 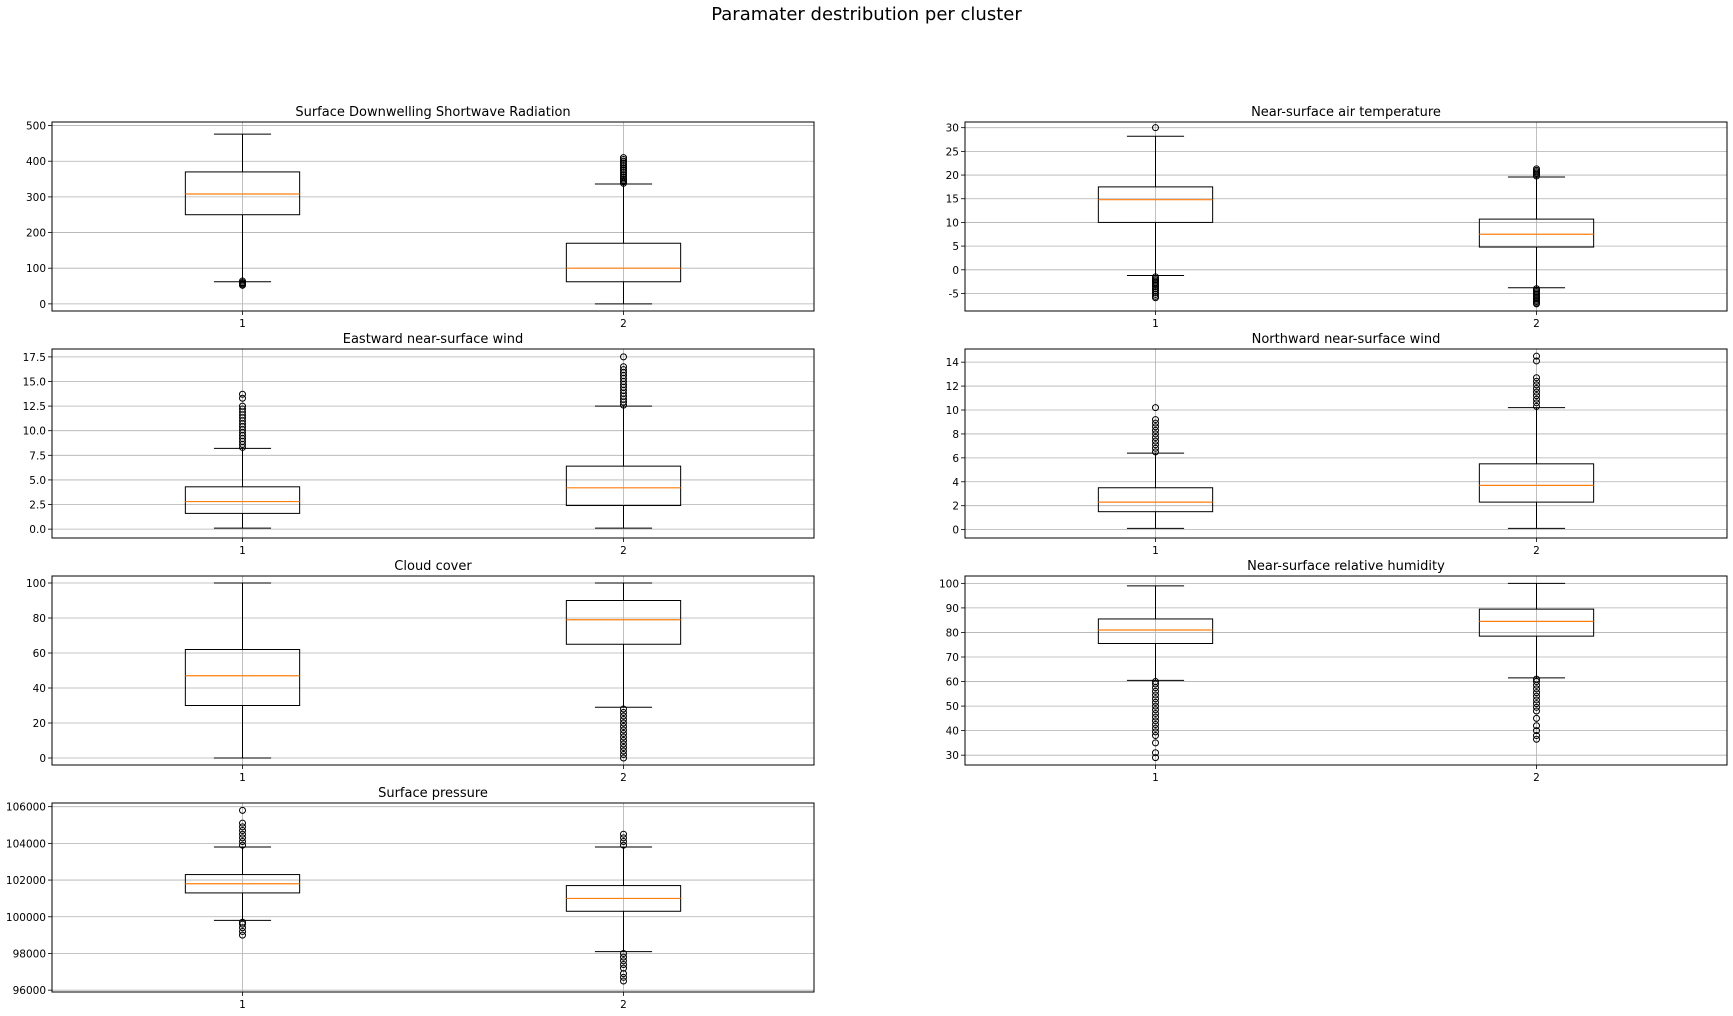 What do you see at coordinates (955, 459) in the screenshot?
I see `y-tick-label: 6` at bounding box center [955, 459].